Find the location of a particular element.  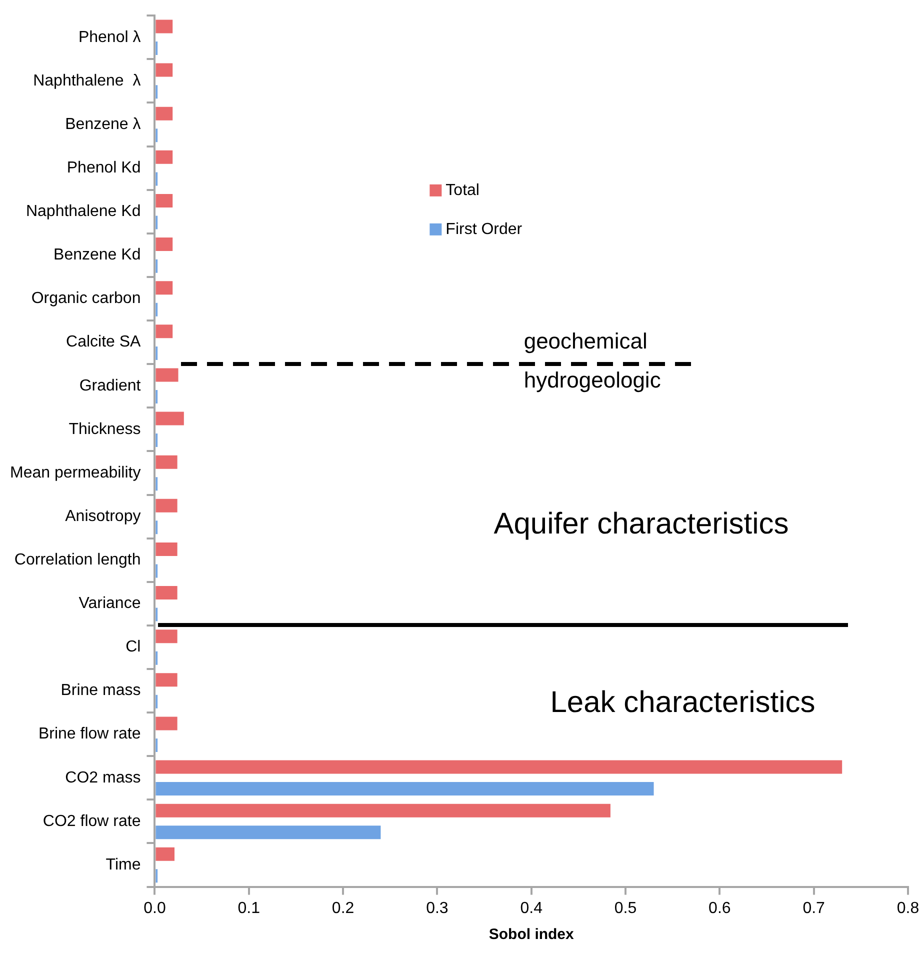

y-tick-label: Brine flow rate is located at coordinates (89, 734).